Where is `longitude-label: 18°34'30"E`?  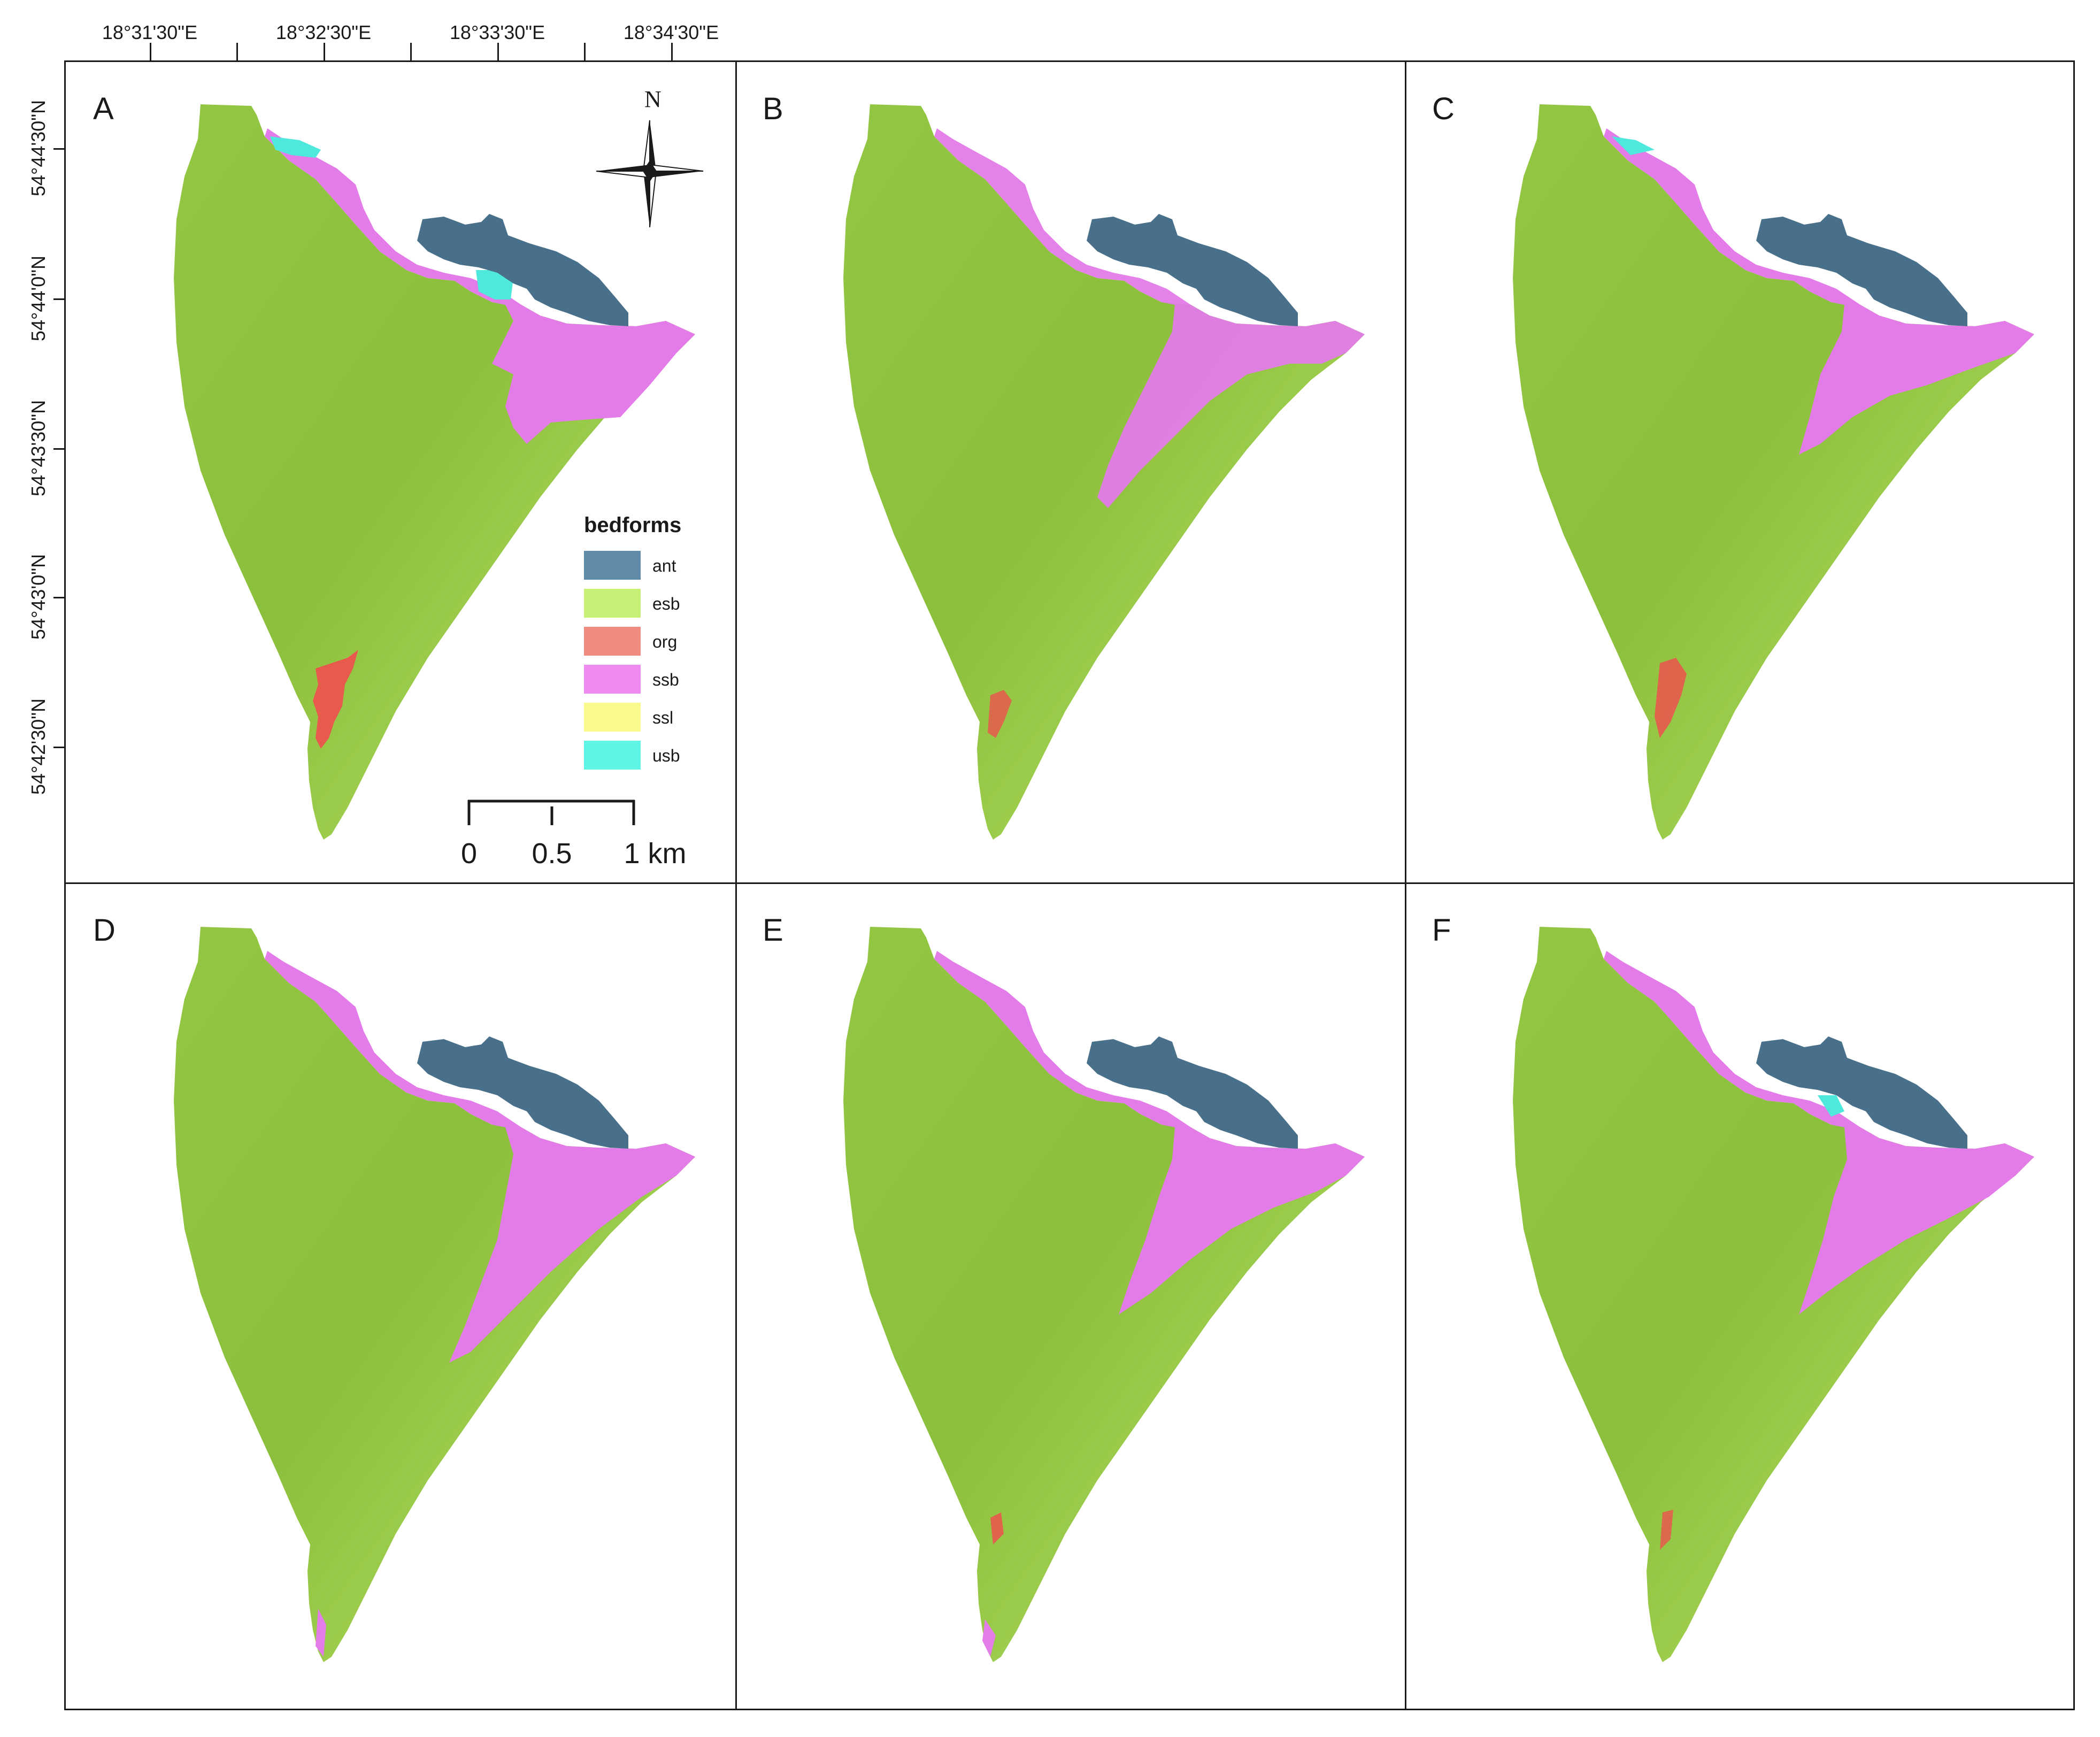
longitude-label: 18°34'30"E is located at coordinates (671, 32).